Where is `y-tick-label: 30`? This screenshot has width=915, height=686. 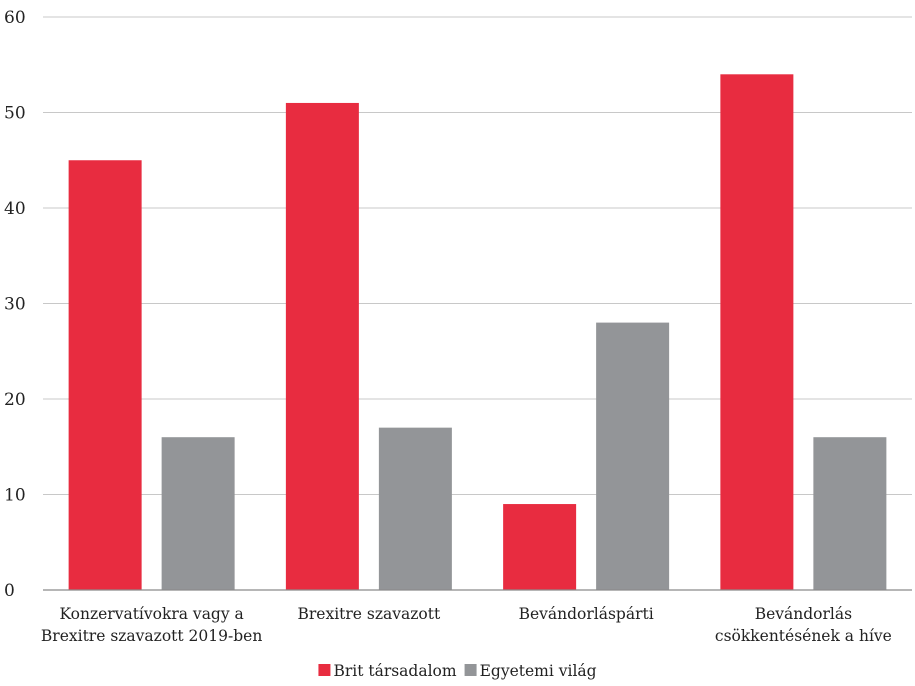
y-tick-label: 30 is located at coordinates (15, 305).